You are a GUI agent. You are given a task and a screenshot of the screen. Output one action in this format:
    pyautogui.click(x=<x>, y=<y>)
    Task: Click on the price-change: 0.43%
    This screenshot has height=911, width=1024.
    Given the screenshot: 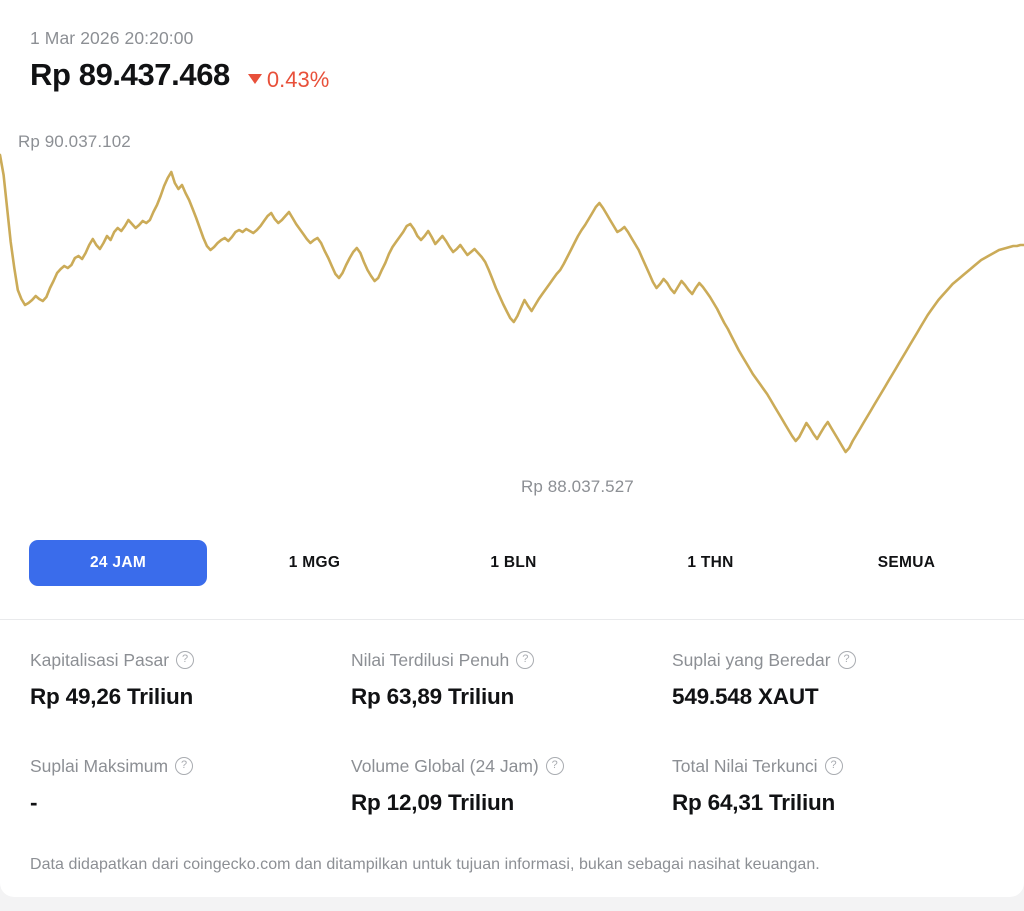 What is the action you would take?
    pyautogui.click(x=288, y=80)
    